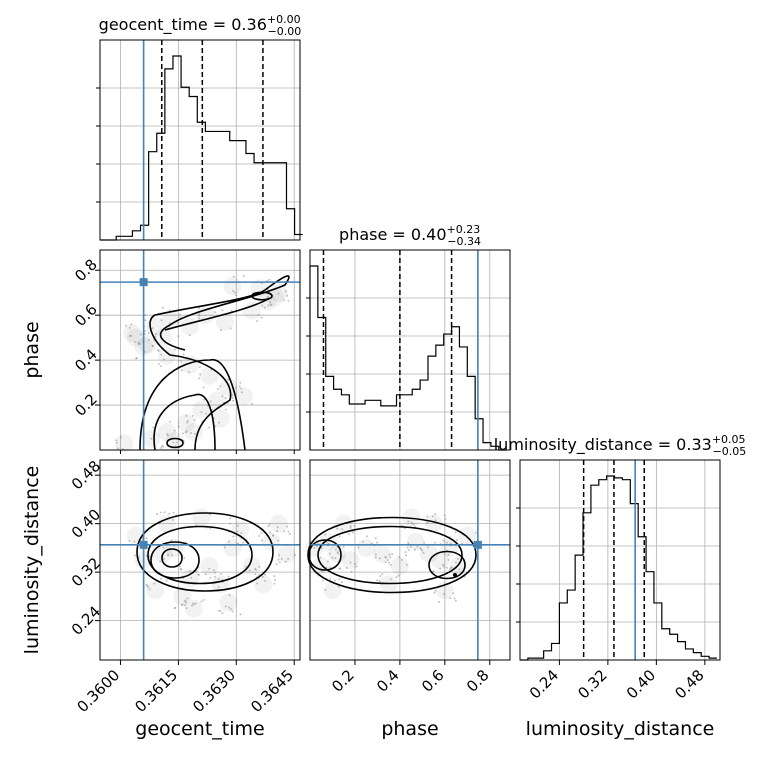  What do you see at coordinates (285, 31) in the screenshot?
I see `title-sub: −0.00` at bounding box center [285, 31].